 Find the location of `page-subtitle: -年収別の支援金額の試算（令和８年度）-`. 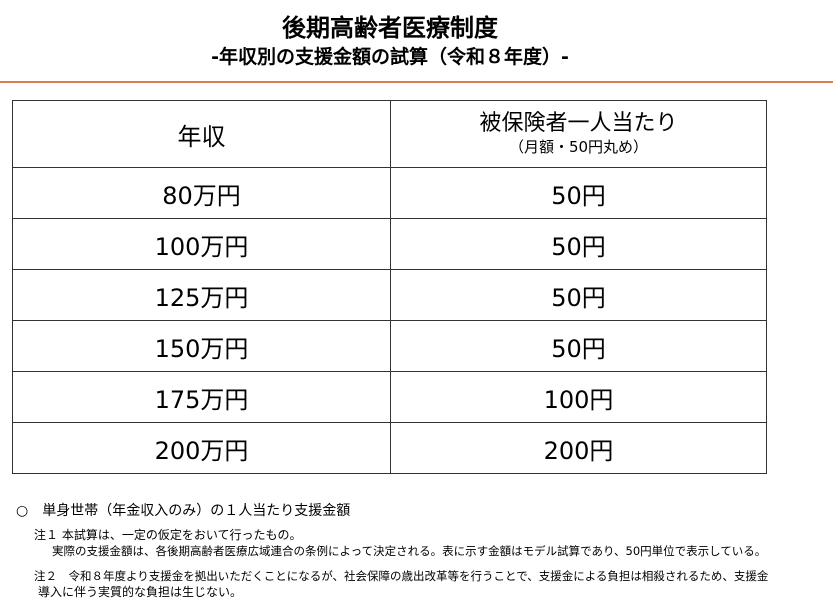

page-subtitle: -年収別の支援金額の試算（令和８年度）- is located at coordinates (390, 57).